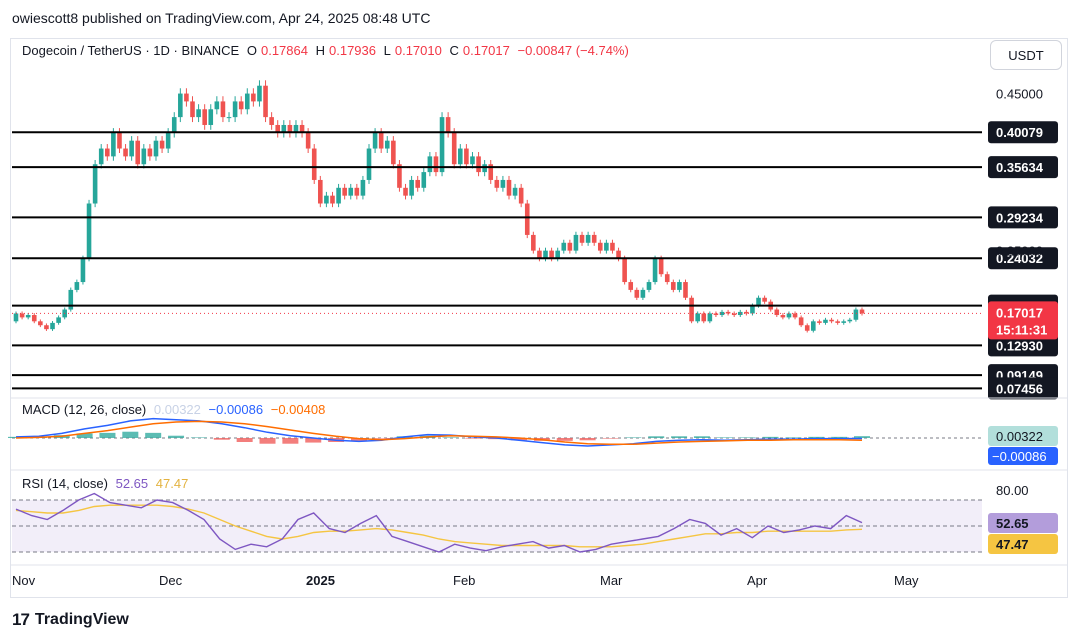 Image resolution: width=1080 pixels, height=641 pixels. What do you see at coordinates (1012, 490) in the screenshot?
I see `rsi-axis-label: 80.00` at bounding box center [1012, 490].